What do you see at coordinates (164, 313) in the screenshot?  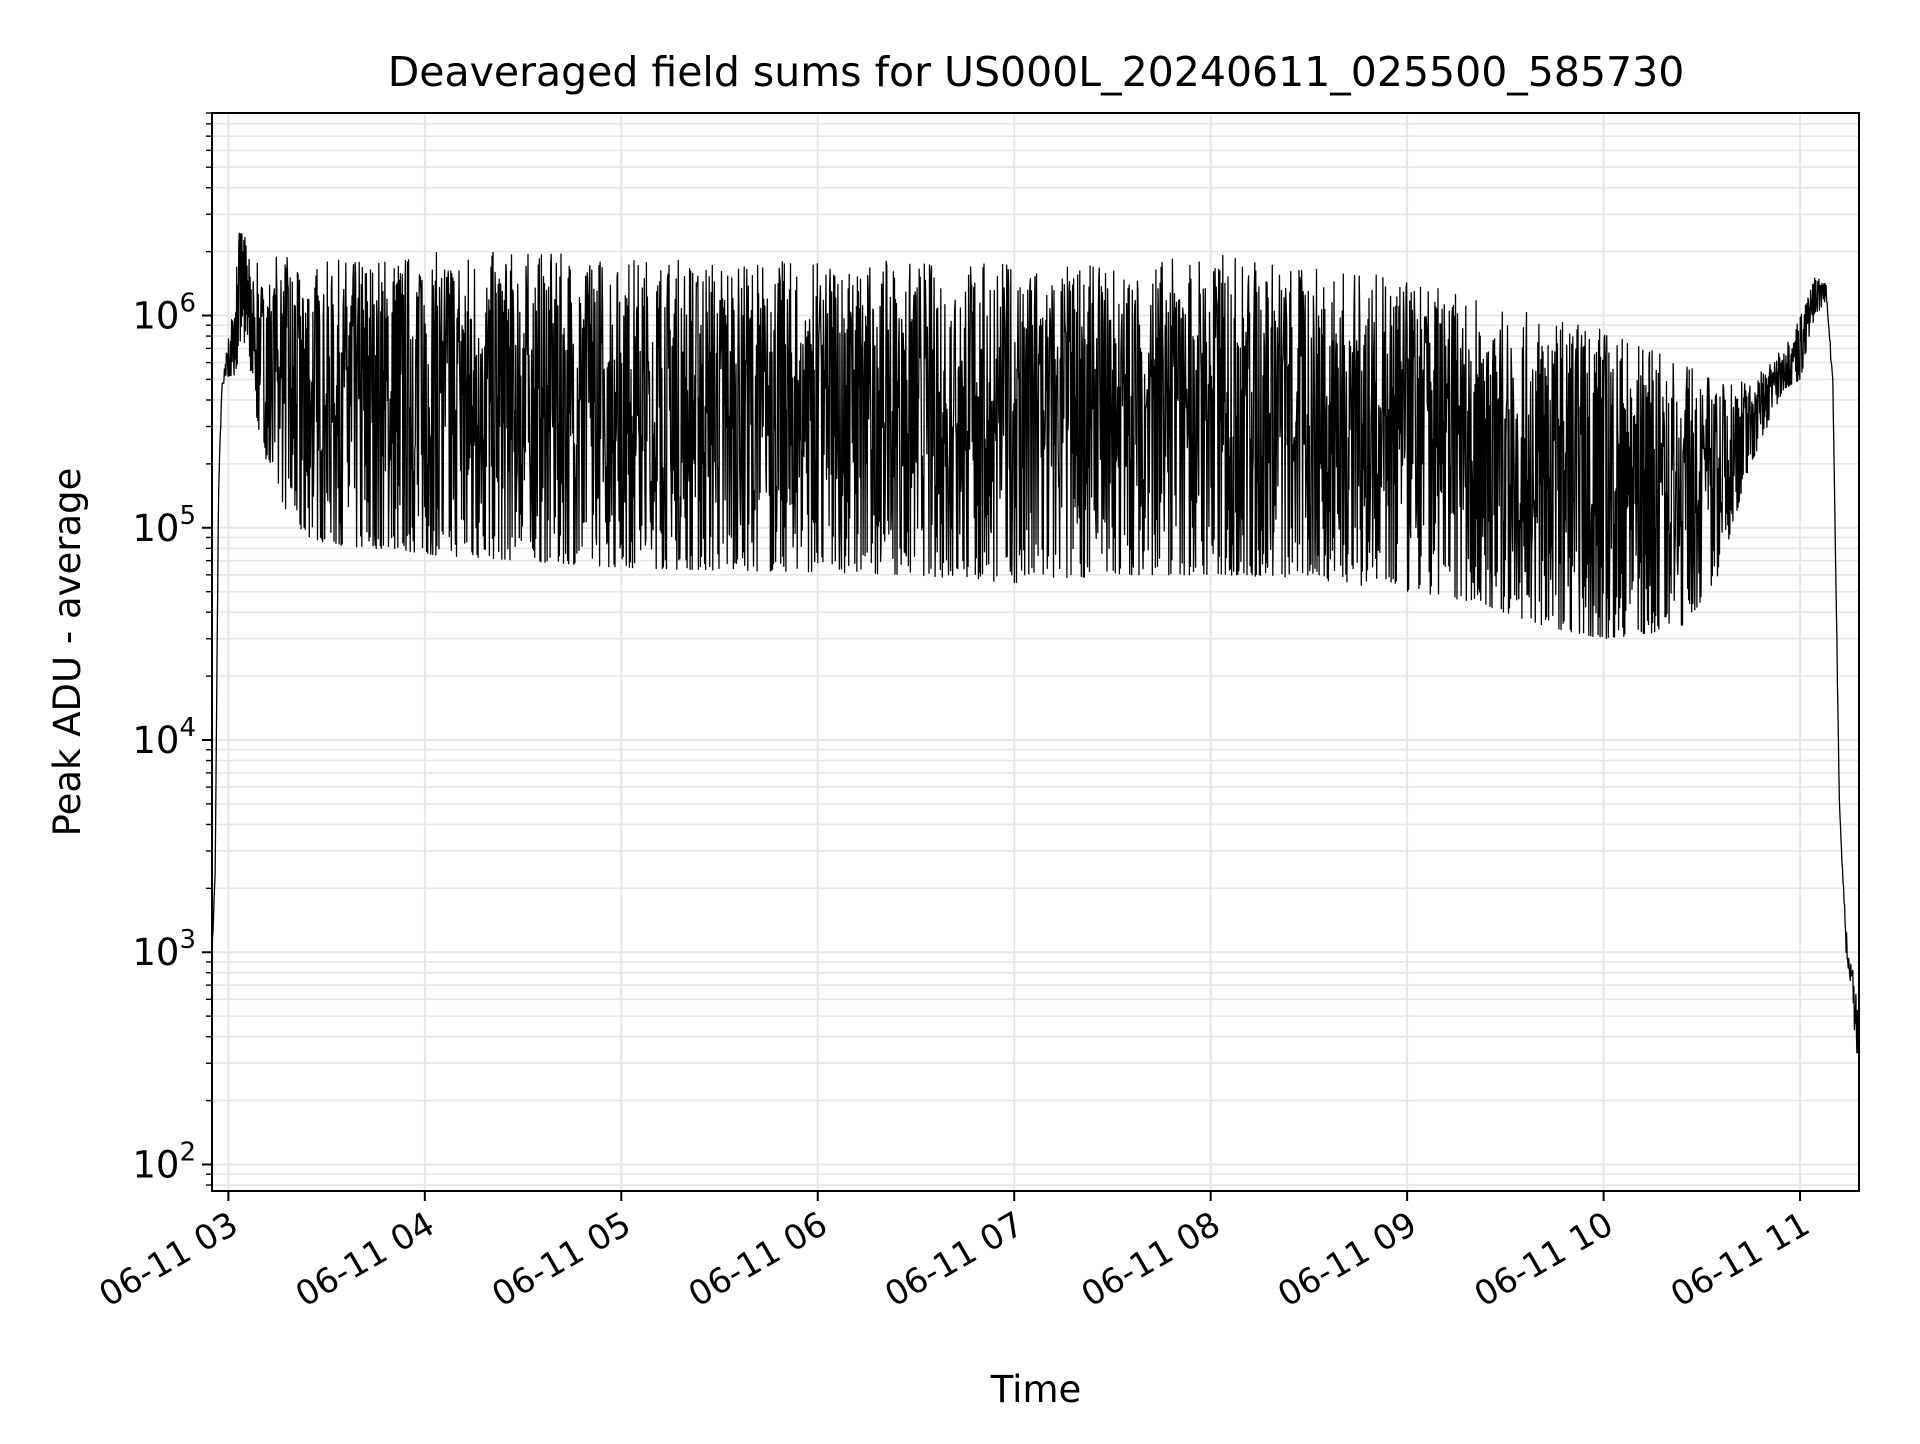 I see `y-tick-label: 10⁶` at bounding box center [164, 313].